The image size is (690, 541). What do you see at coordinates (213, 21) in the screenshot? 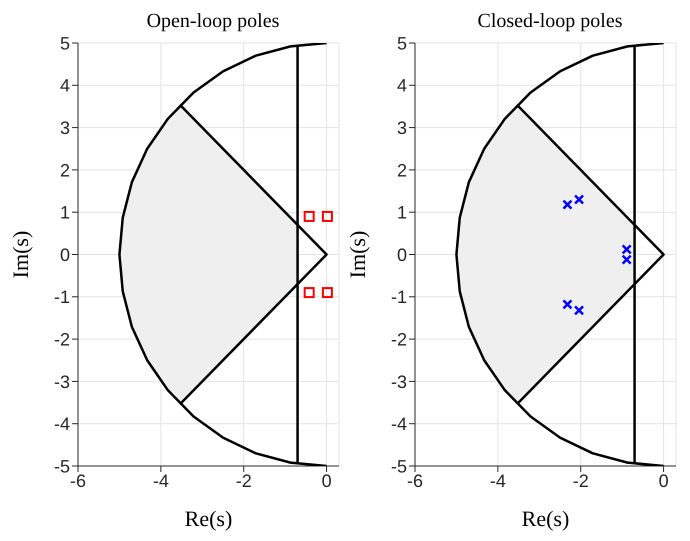
I see `chart-title: Open-loop poles` at bounding box center [213, 21].